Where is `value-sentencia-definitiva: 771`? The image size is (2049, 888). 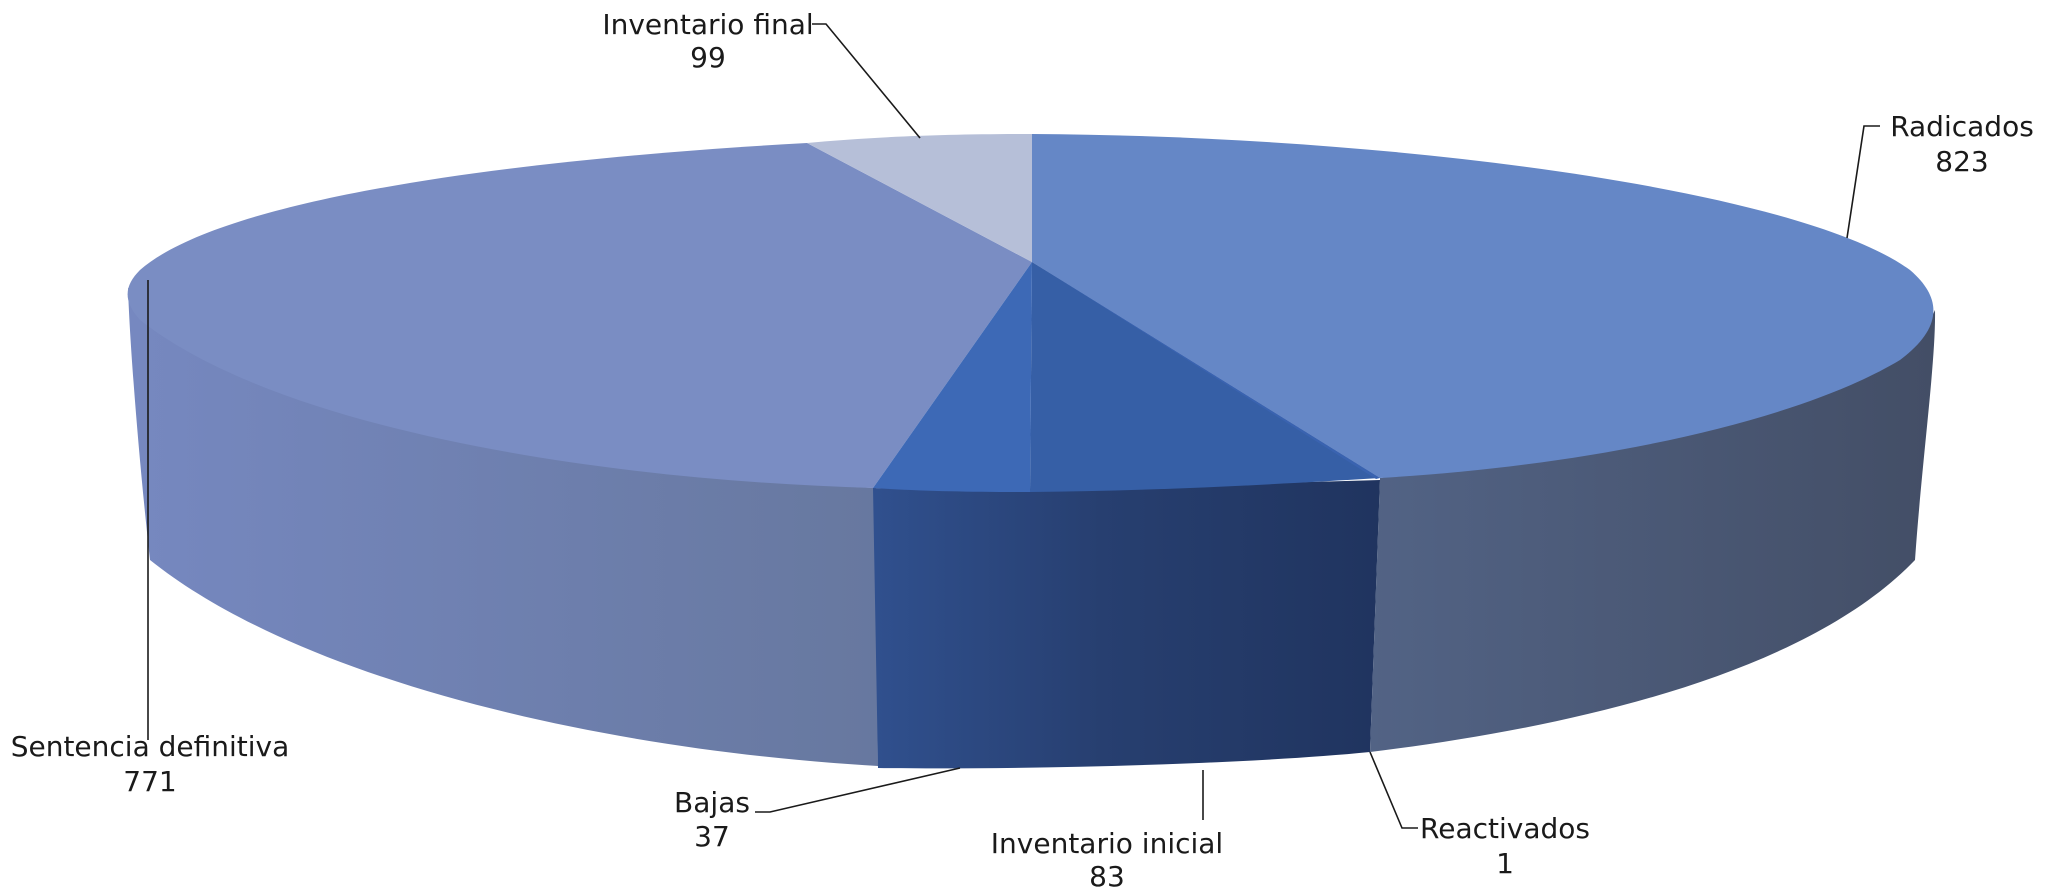
value-sentencia-definitiva: 771 is located at coordinates (149, 781).